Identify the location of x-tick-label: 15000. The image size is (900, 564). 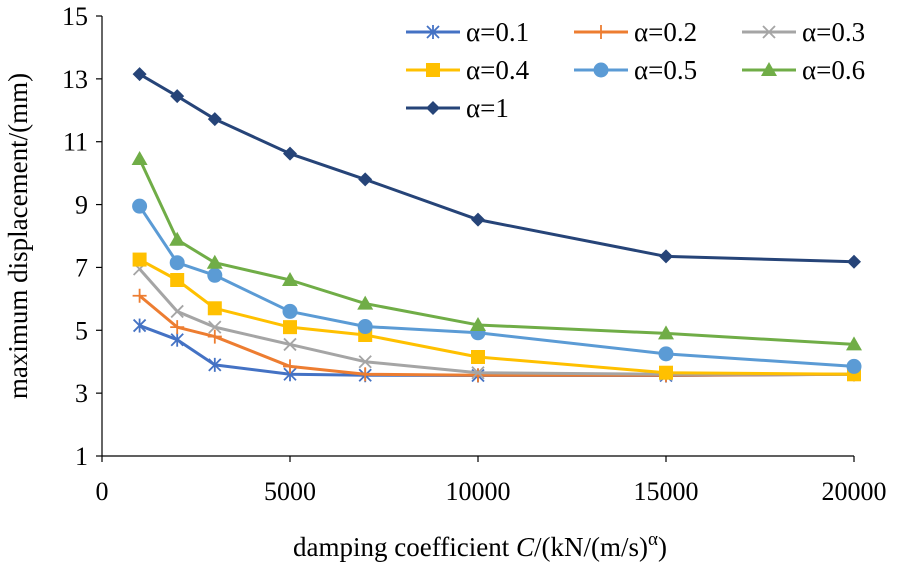
(666, 491).